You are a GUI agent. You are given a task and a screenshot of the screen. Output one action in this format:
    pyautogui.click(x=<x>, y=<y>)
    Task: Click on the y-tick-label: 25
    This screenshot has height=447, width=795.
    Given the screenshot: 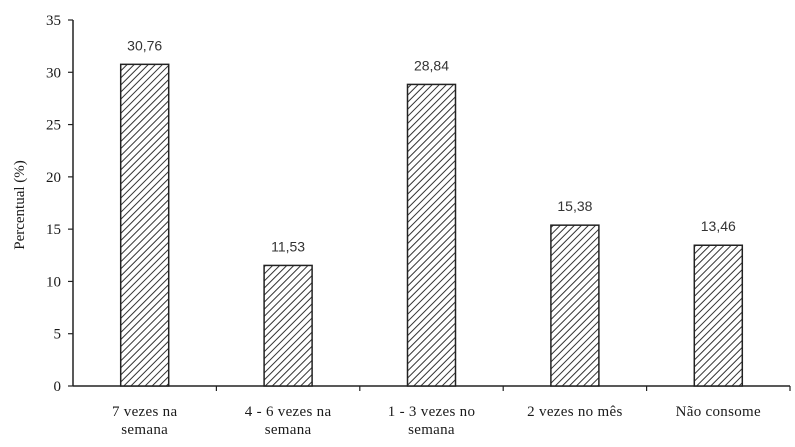 What is the action you would take?
    pyautogui.click(x=53, y=126)
    